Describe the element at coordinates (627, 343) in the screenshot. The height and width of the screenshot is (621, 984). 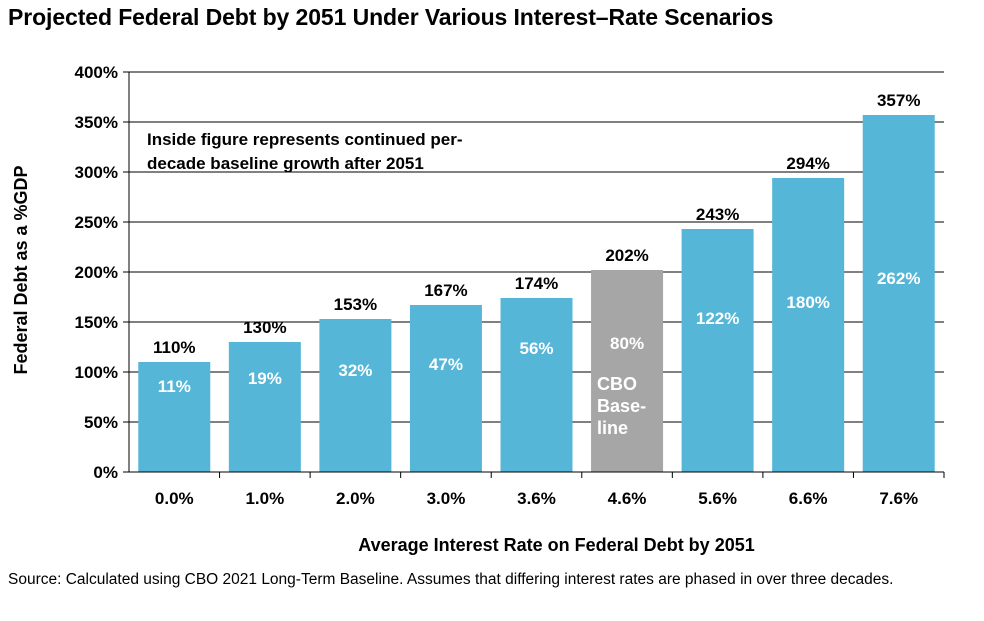
I see `inside-label: 80%` at that location.